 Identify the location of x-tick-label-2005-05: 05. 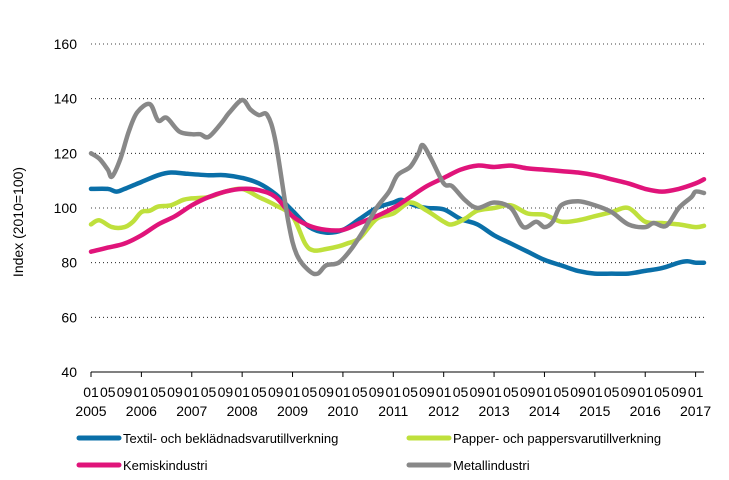
(108, 392).